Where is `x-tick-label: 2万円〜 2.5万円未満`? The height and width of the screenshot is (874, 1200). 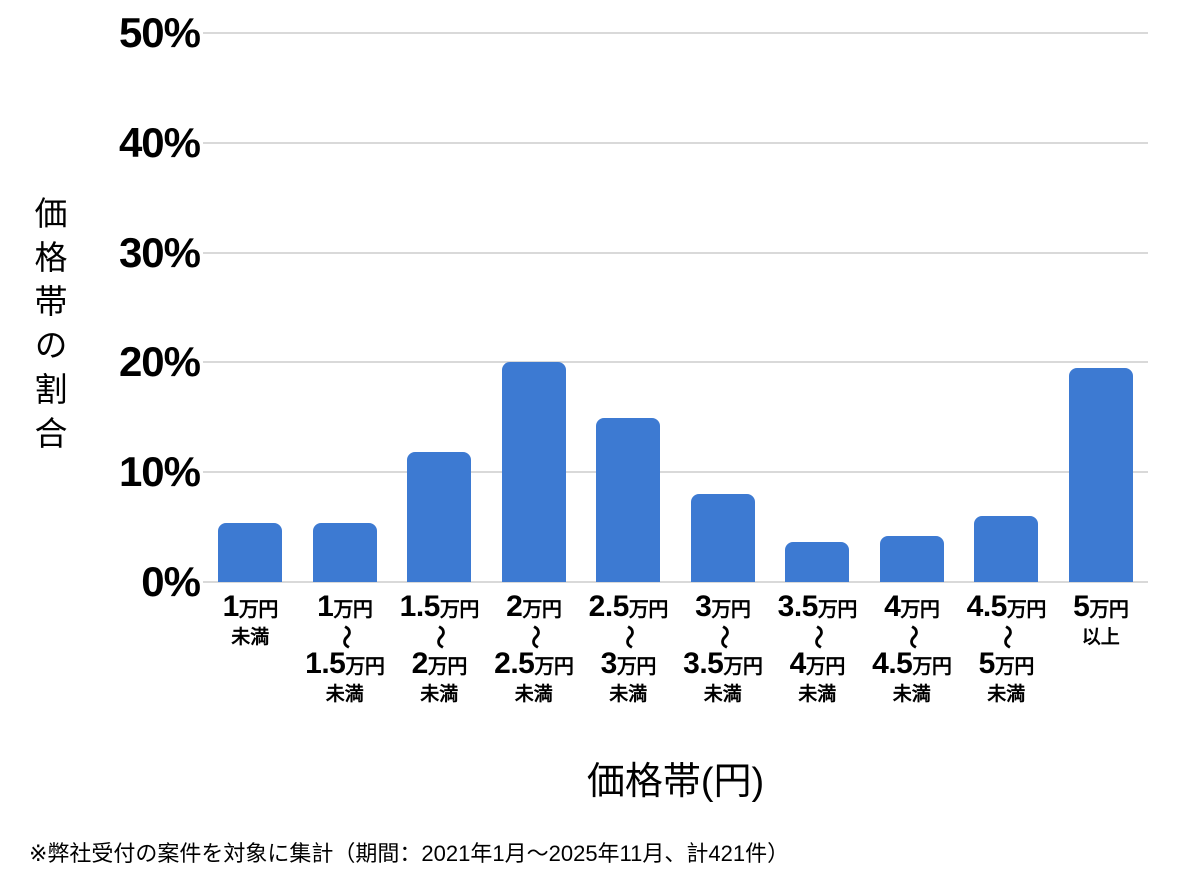 x-tick-label: 2万円〜 2.5万円未満 is located at coordinates (534, 649).